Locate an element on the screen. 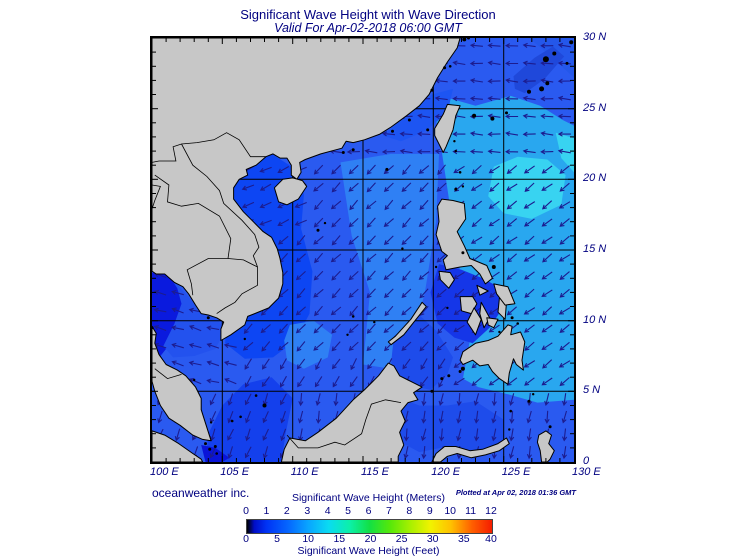 This screenshot has width=755, height=560. legend-title-meters: Significant Wave Height (Meters) is located at coordinates (368, 498).